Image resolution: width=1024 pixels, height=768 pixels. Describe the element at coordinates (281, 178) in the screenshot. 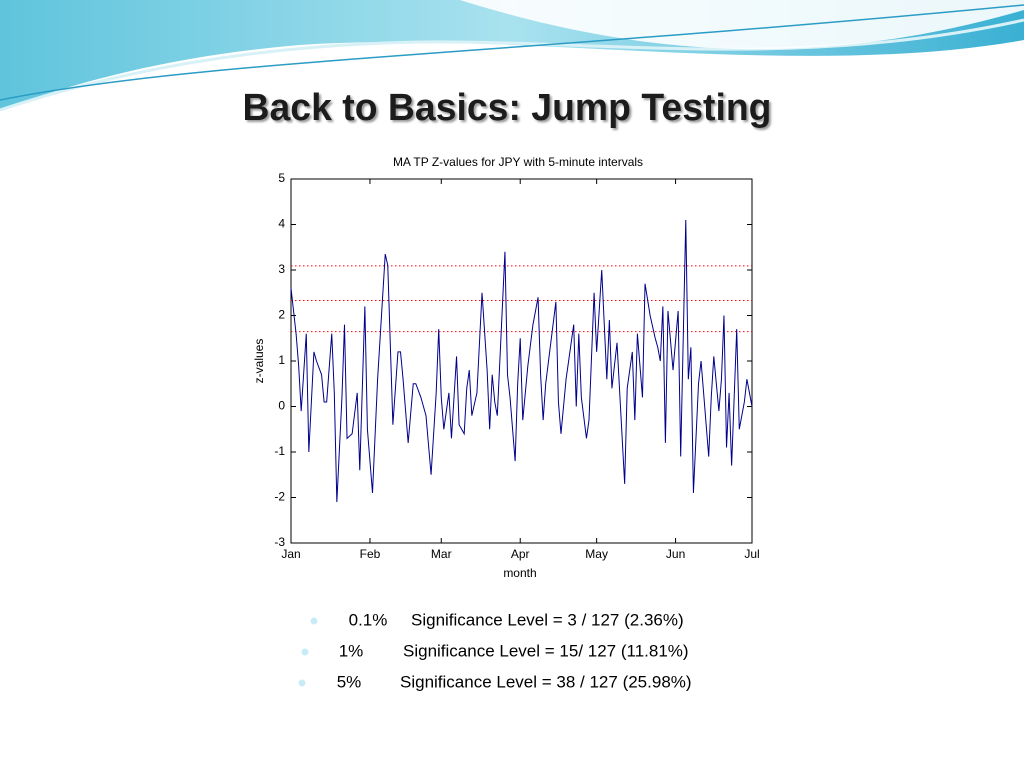

I see `y-tick-label: 5` at that location.